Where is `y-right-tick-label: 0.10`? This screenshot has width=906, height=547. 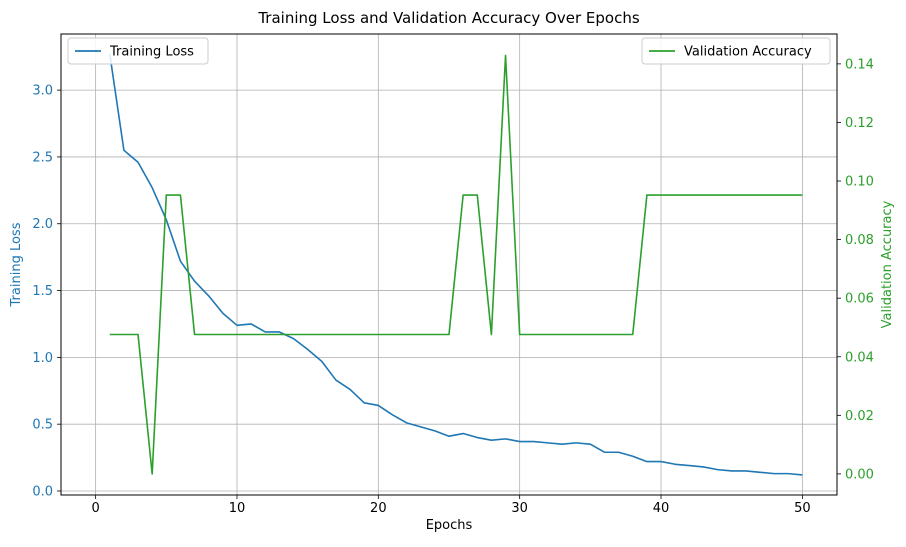 y-right-tick-label: 0.10 is located at coordinates (859, 182).